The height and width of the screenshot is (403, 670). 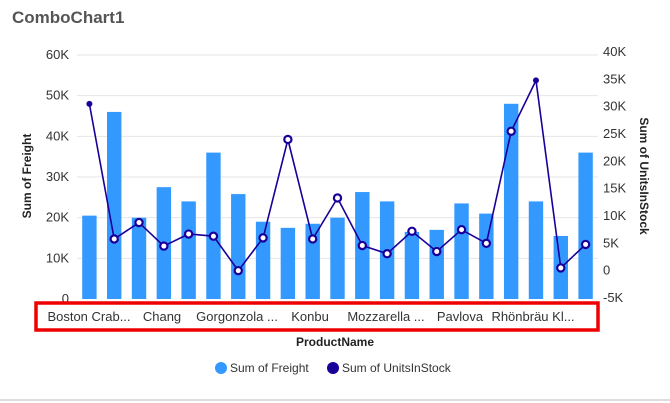 I want to click on x-tick-label: Konbu, so click(x=310, y=316).